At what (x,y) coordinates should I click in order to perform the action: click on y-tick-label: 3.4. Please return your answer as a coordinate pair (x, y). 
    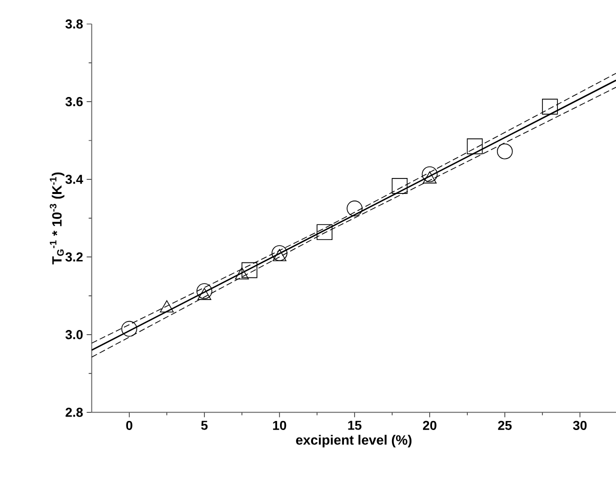
    Looking at the image, I should click on (74, 179).